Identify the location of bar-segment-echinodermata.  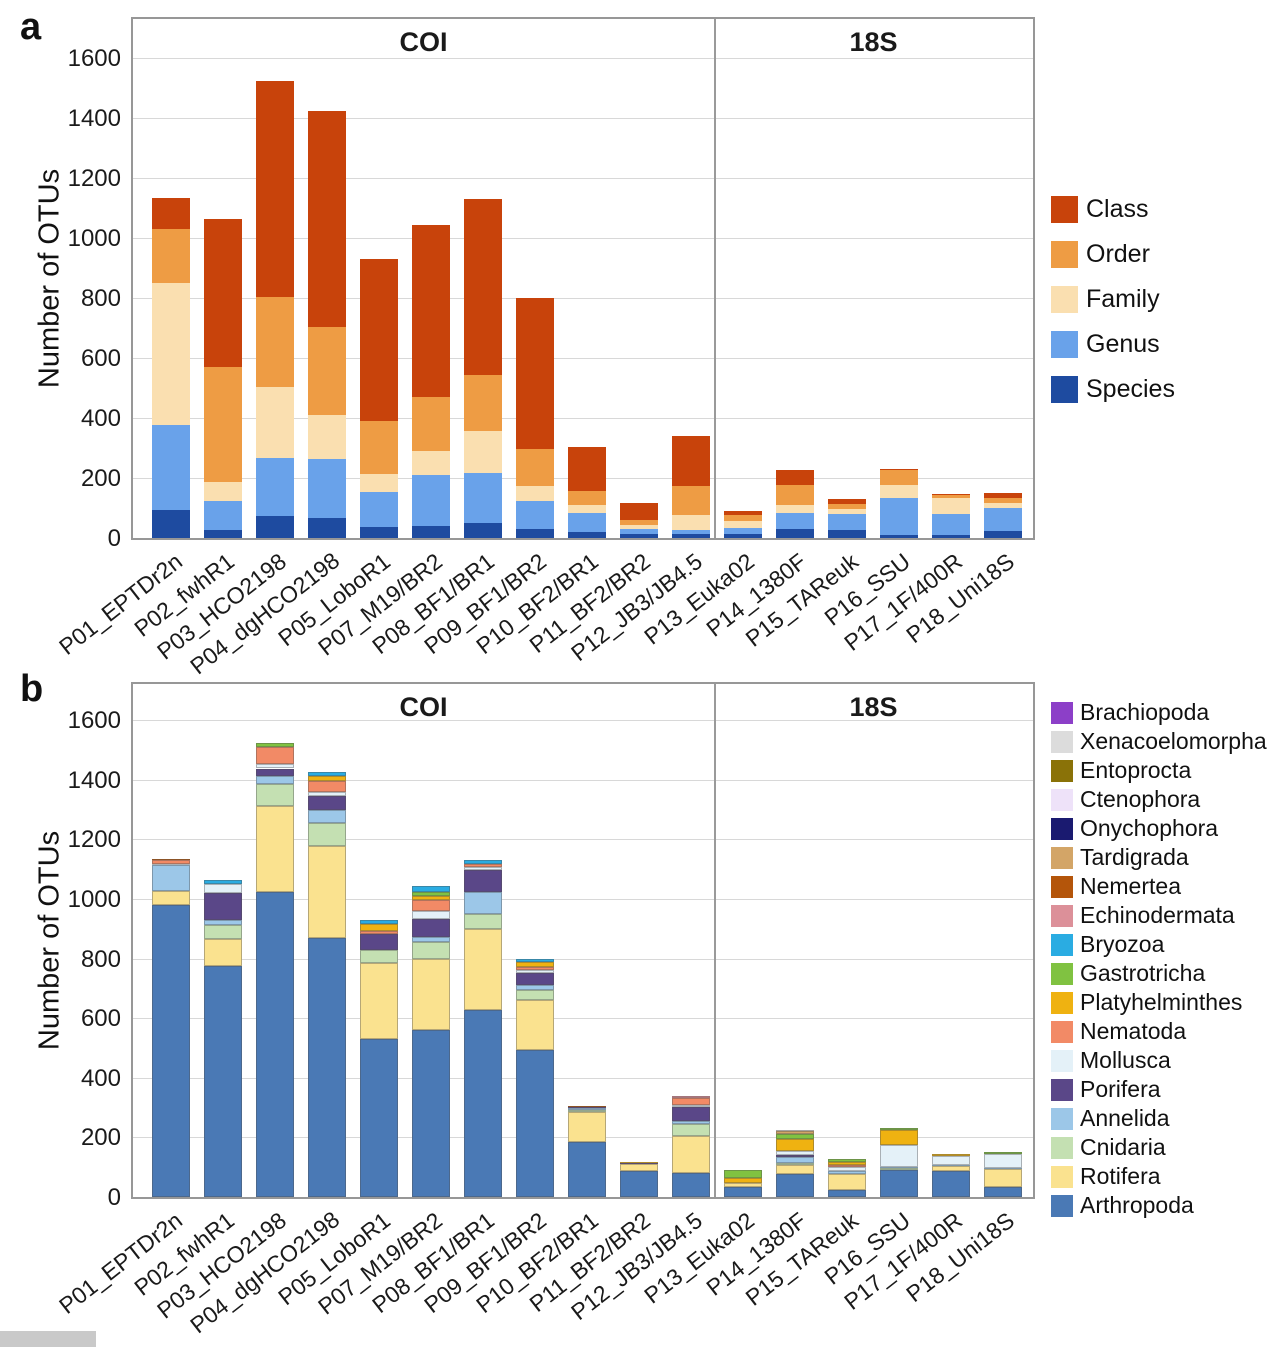
(690, 1096).